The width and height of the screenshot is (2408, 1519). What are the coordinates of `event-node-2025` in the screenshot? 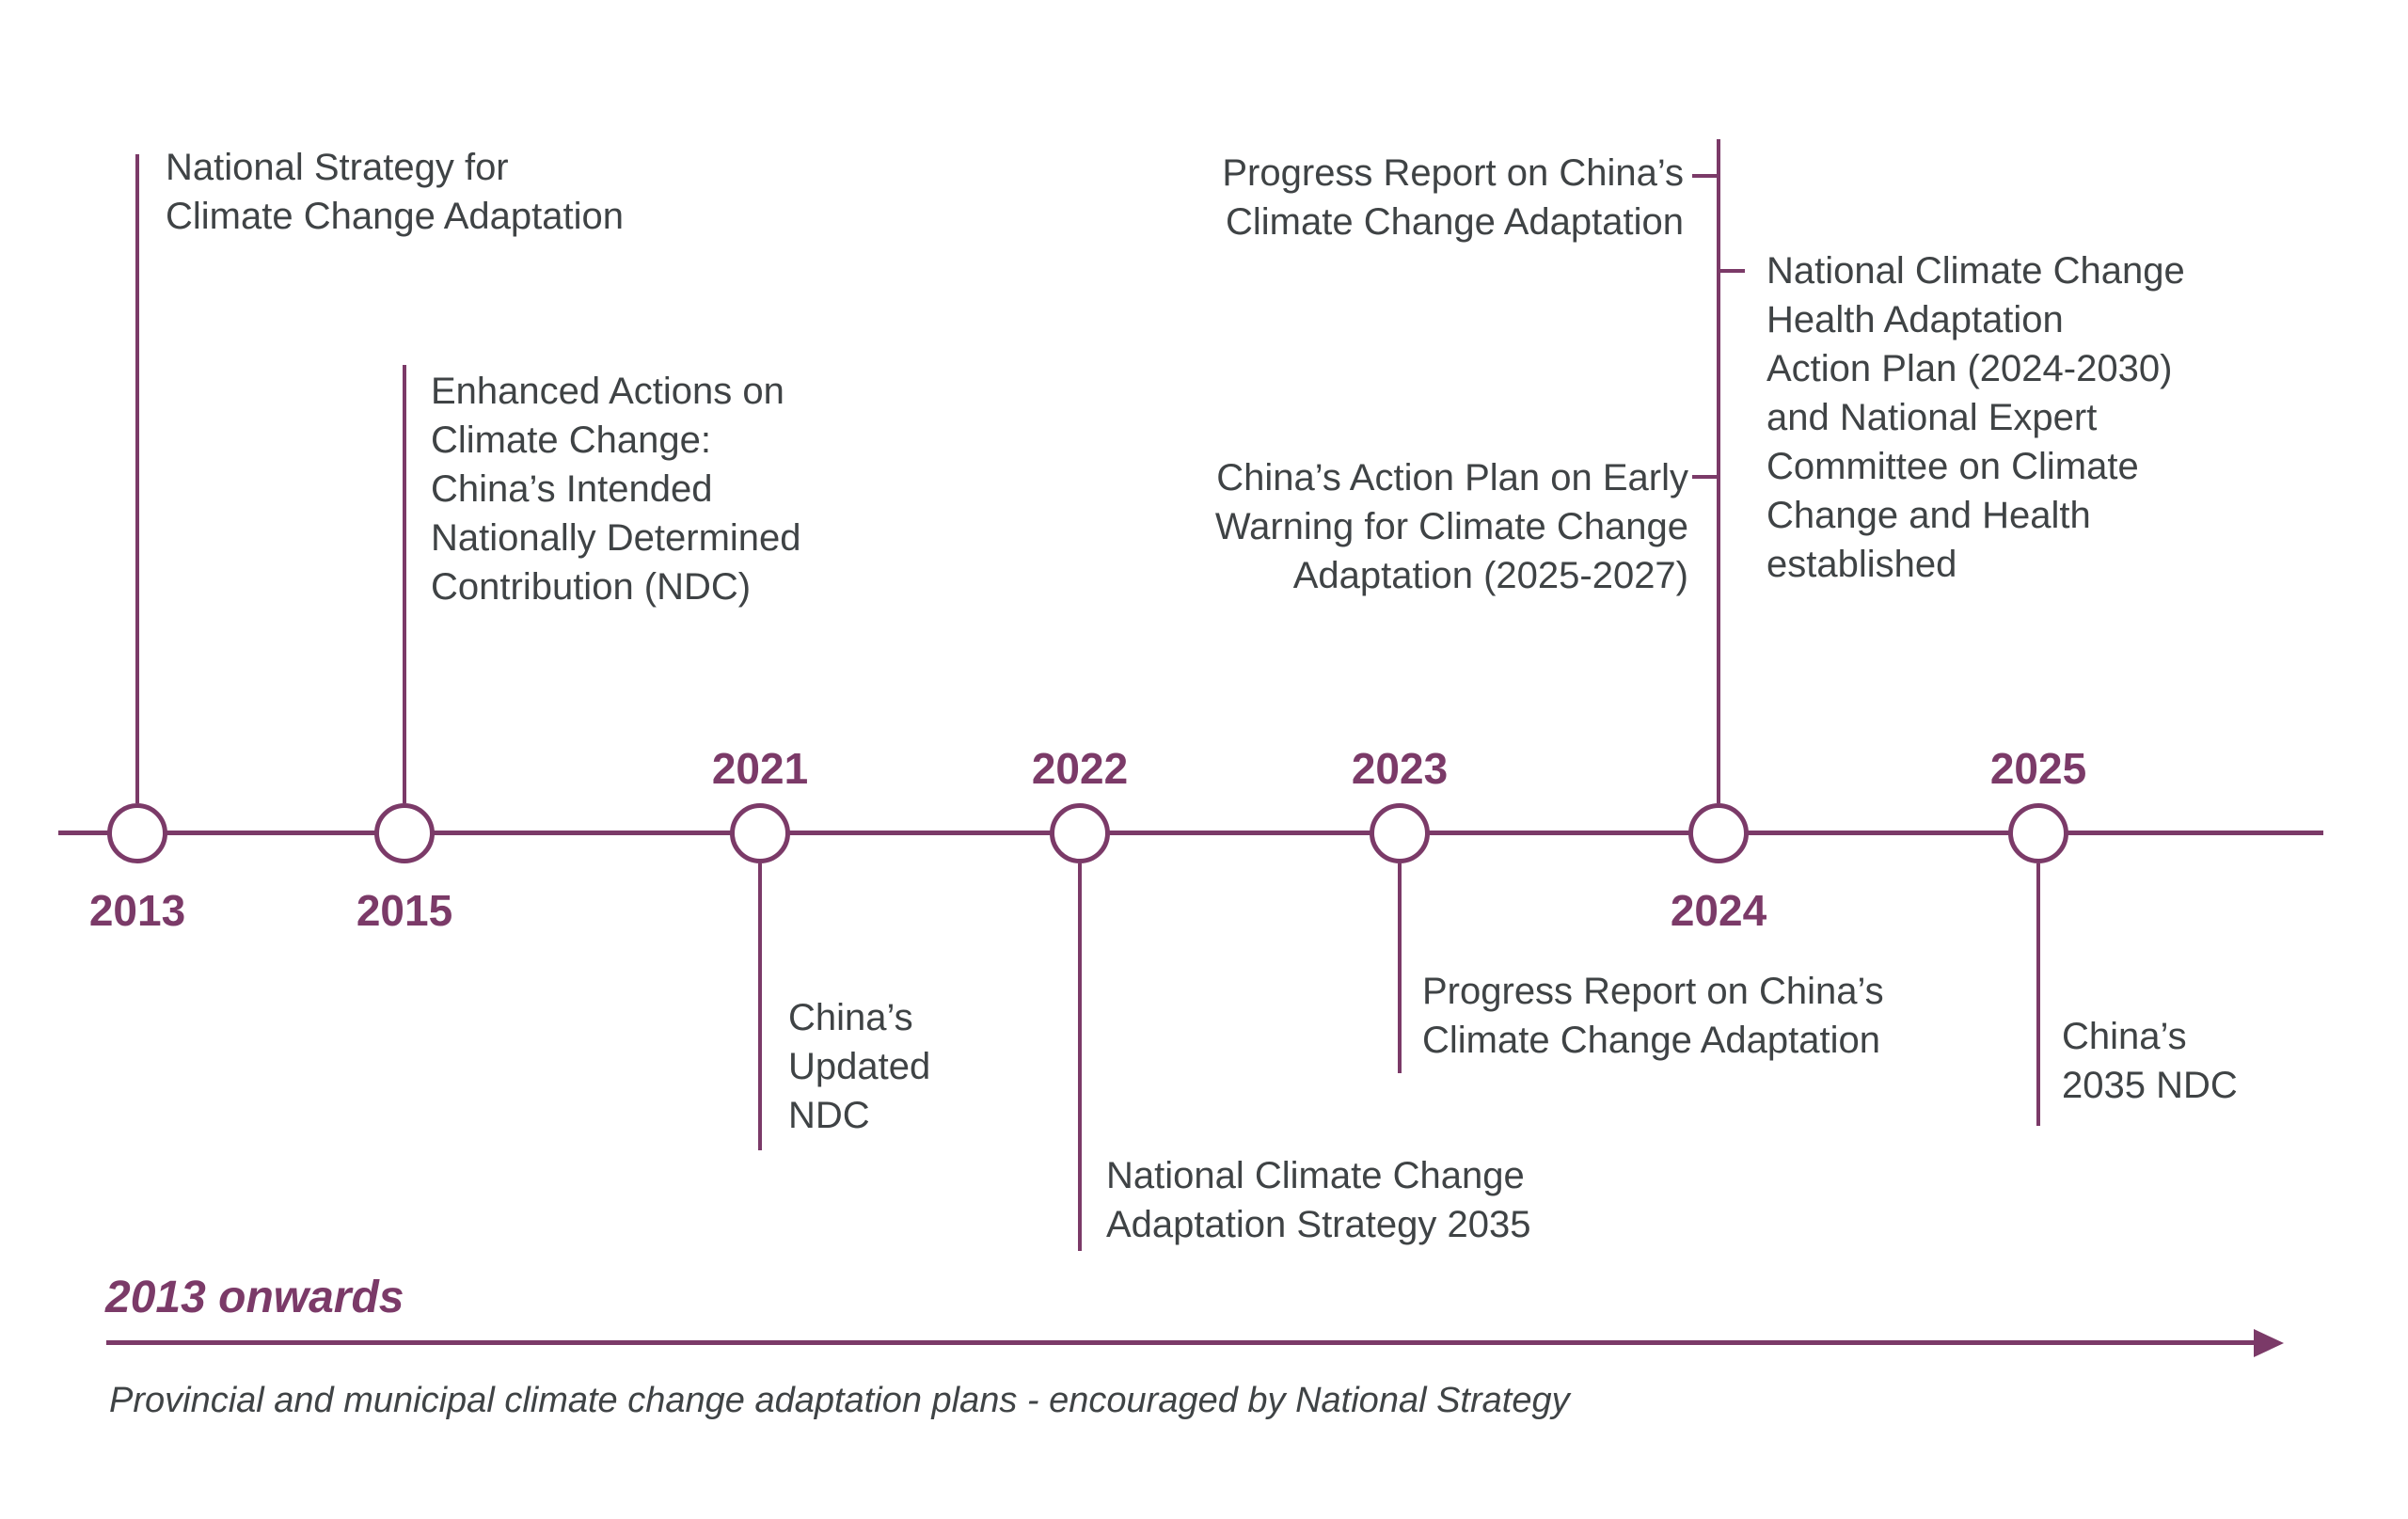 It's located at (2038, 833).